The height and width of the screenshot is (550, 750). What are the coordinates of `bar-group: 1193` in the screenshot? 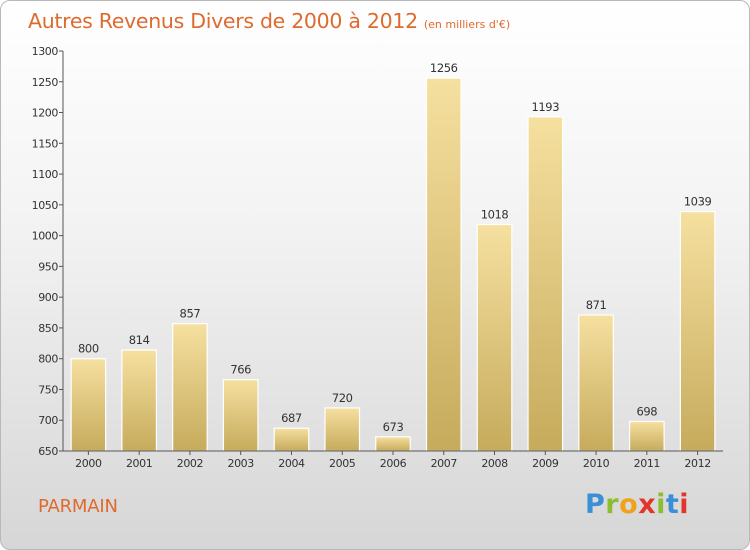 It's located at (545, 276).